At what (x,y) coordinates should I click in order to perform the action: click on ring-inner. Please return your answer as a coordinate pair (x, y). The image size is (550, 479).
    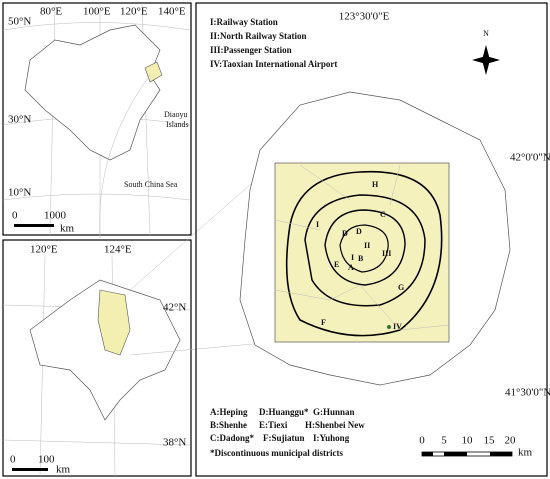
    Looking at the image, I should click on (365, 247).